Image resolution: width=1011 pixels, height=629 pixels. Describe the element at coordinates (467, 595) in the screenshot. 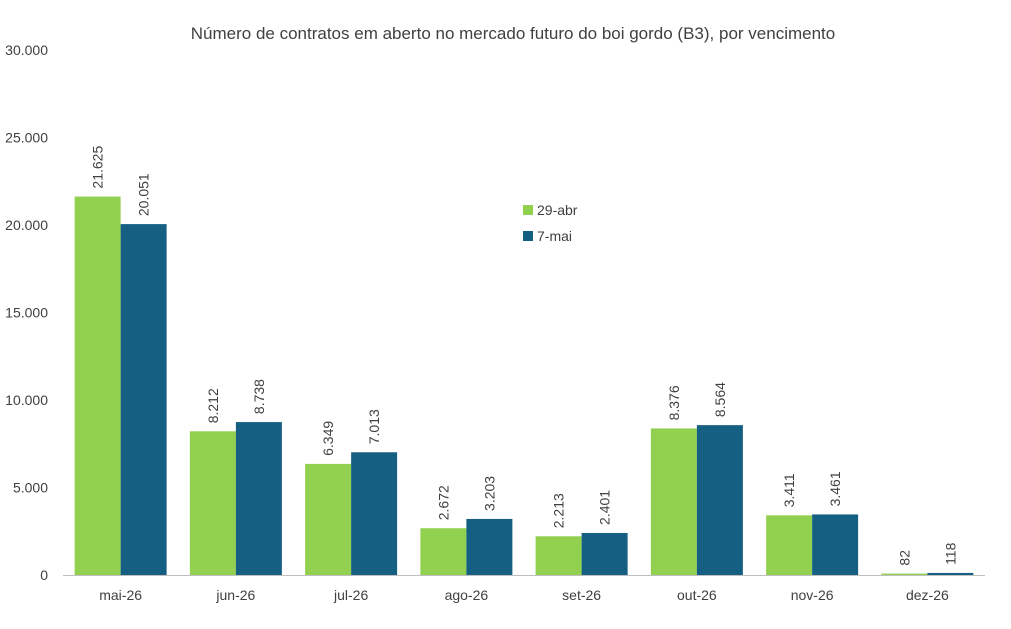

I see `x-tick-label: ago-26` at that location.